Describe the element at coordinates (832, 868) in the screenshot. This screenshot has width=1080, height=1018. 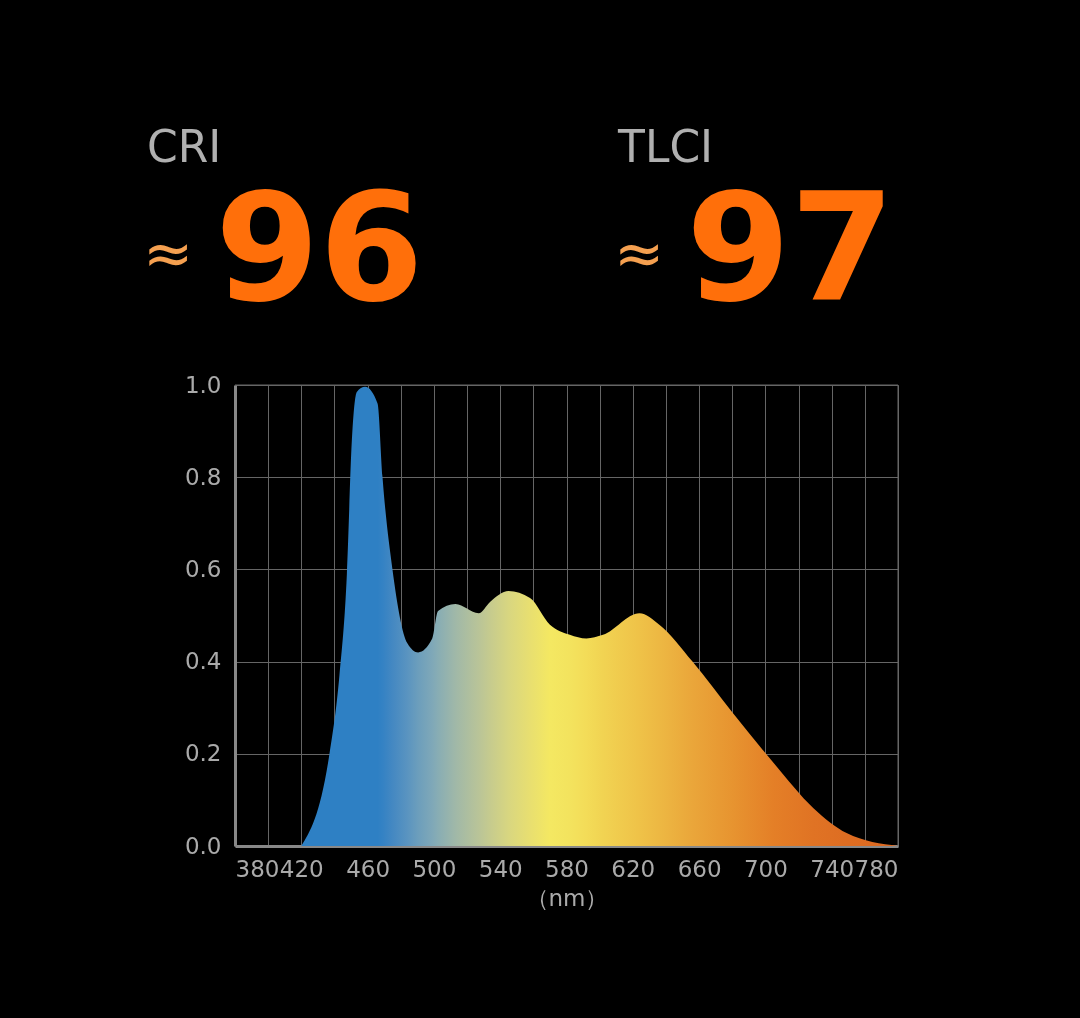
I see `x-tick-label: 740` at that location.